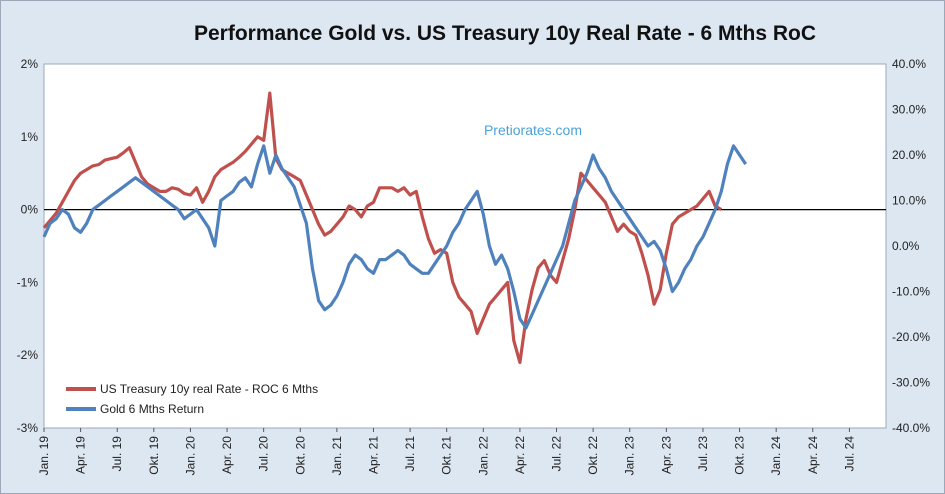  I want to click on y-right-tick-label: 20.0%, so click(909, 155).